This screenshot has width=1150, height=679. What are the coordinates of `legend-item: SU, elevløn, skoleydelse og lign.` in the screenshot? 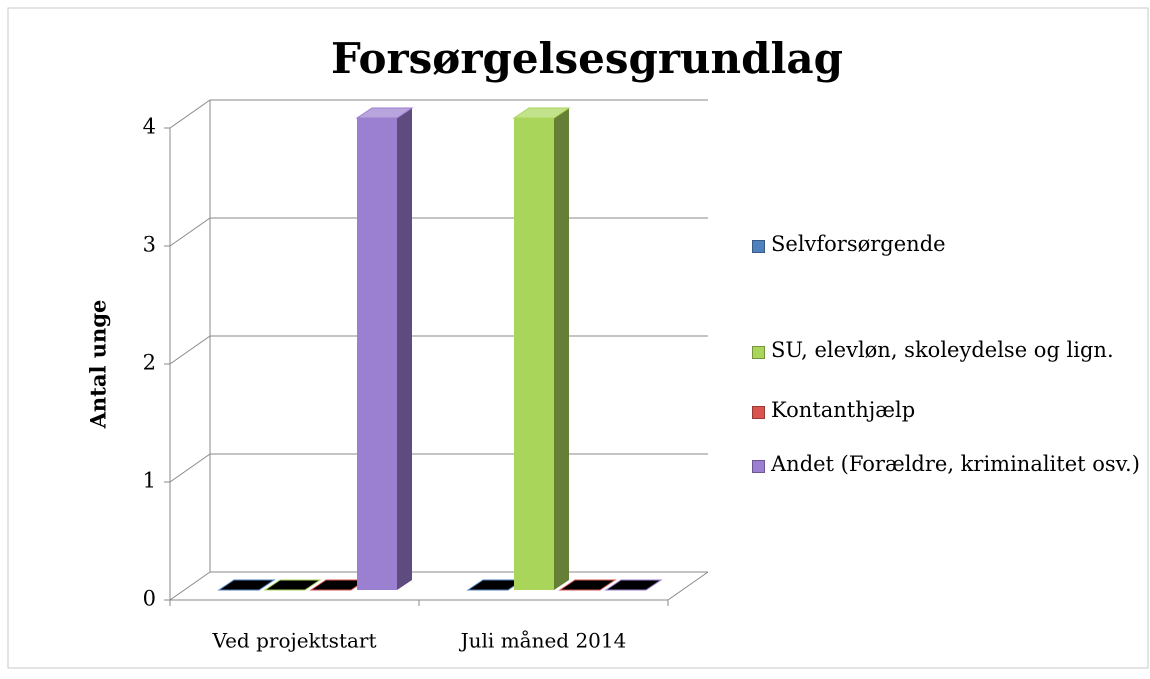 It's located at (947, 350).